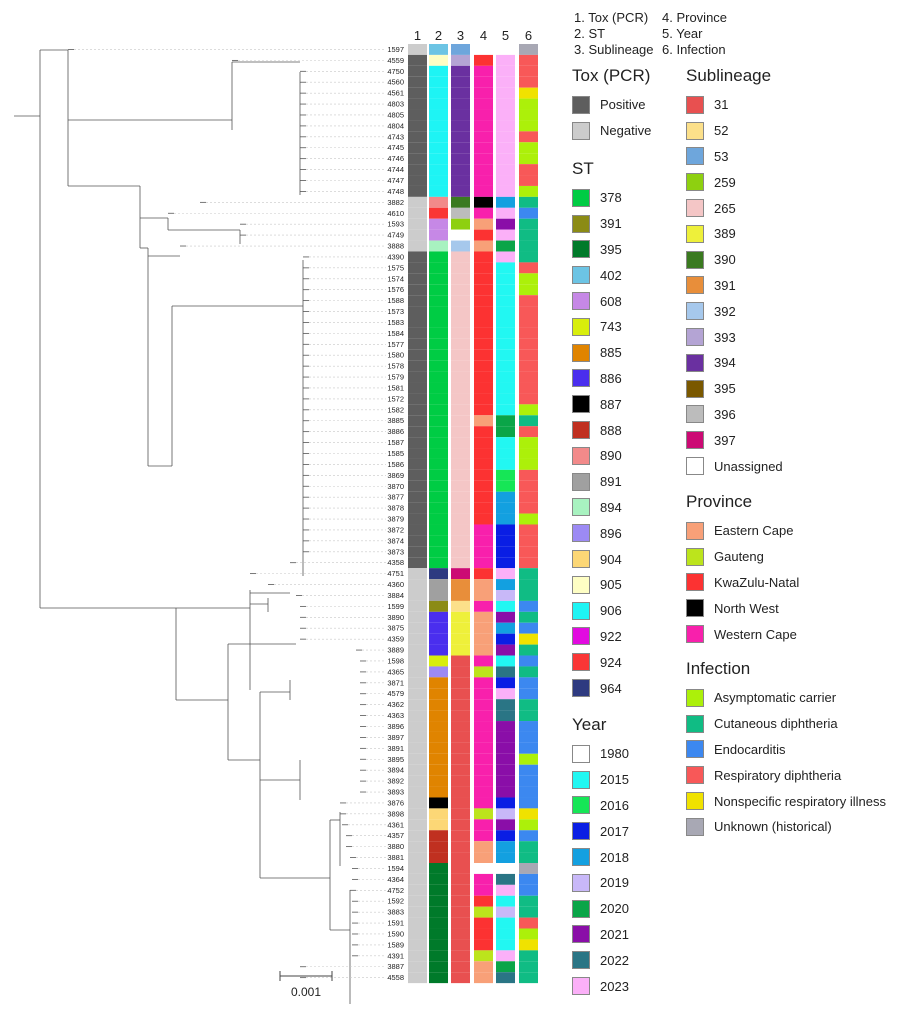 This screenshot has height=1015, width=900. Describe the element at coordinates (395, 923) in the screenshot. I see `tip-label: 1591` at that location.